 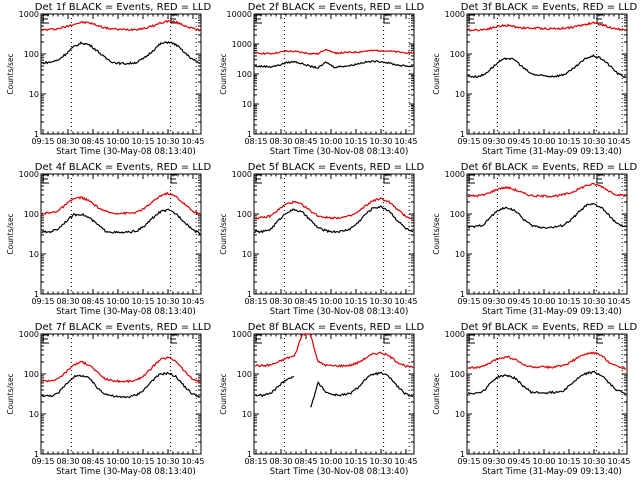 I want to click on y-tick-label: 10000, so click(x=239, y=14).